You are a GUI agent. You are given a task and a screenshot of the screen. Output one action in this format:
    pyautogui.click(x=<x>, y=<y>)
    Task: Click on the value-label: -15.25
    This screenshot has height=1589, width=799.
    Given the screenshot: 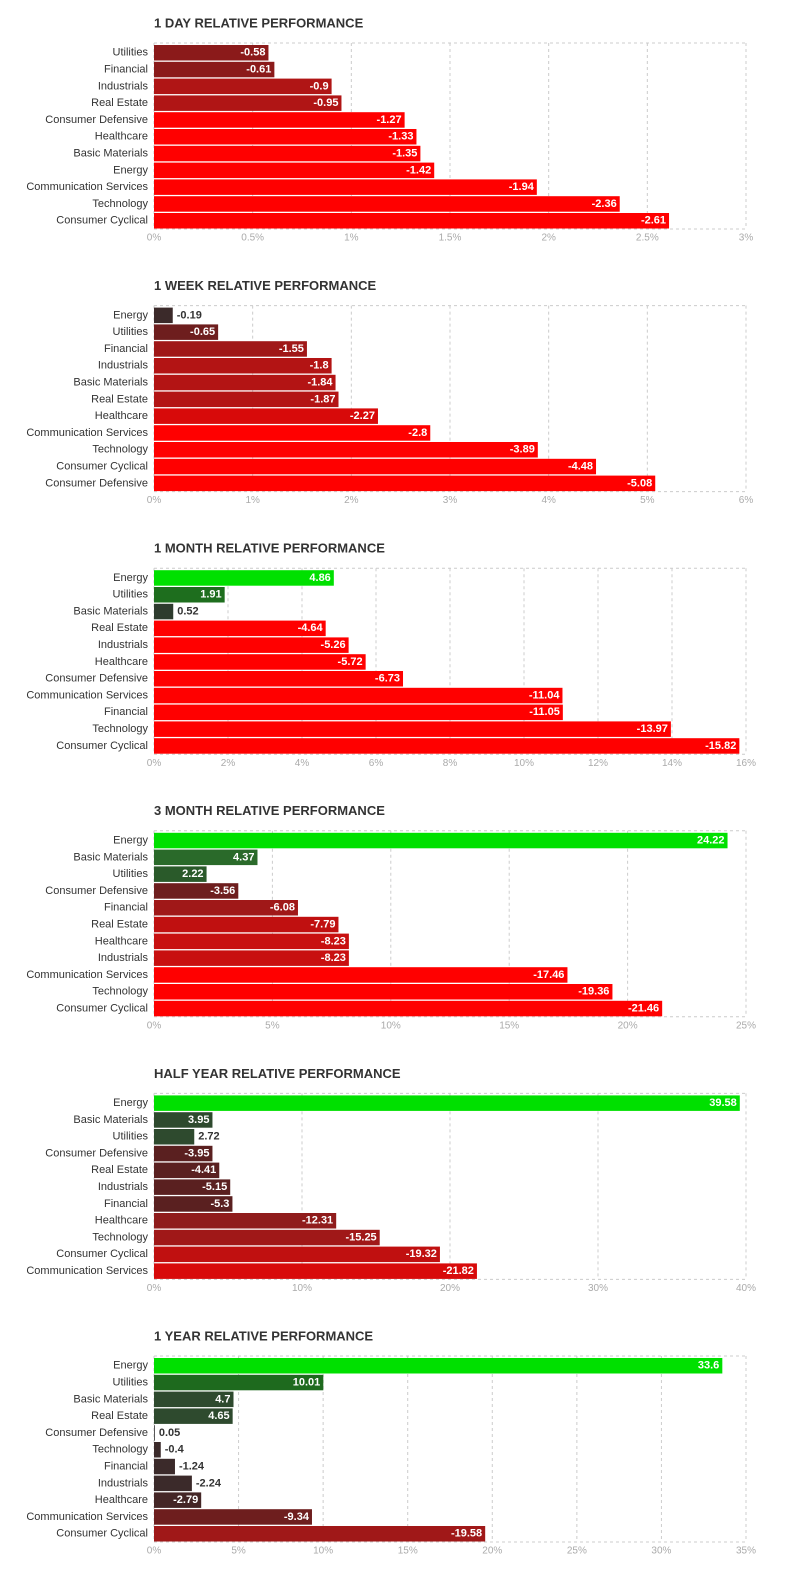 What is the action you would take?
    pyautogui.click(x=360, y=1237)
    